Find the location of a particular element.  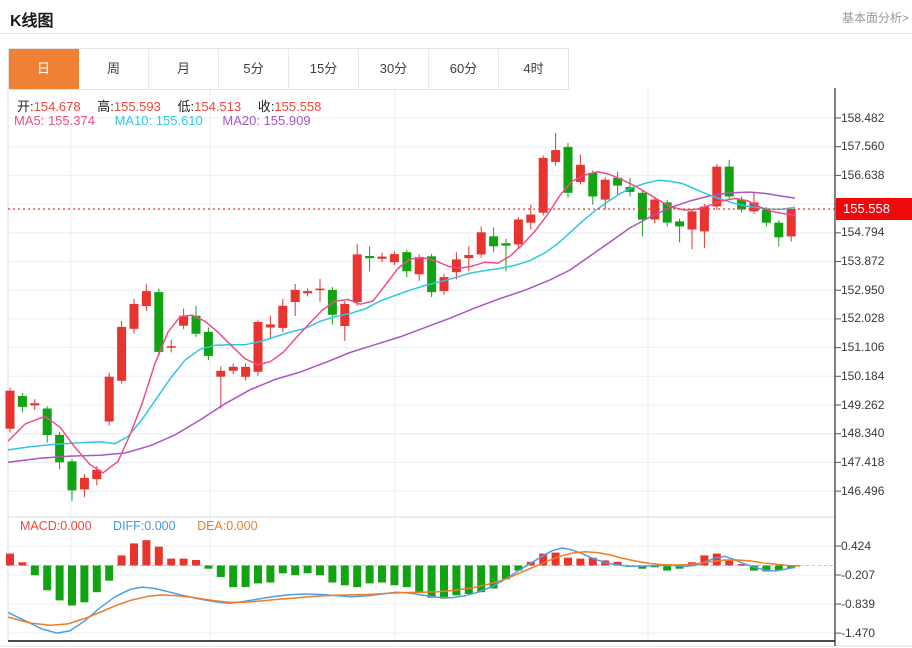

close-value: 155.558 is located at coordinates (298, 106).